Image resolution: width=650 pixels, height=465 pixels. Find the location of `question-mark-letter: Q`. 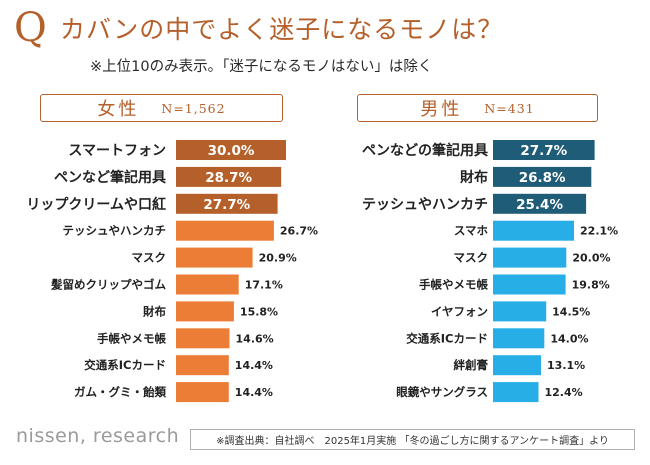

question-mark-letter: Q is located at coordinates (30, 28).